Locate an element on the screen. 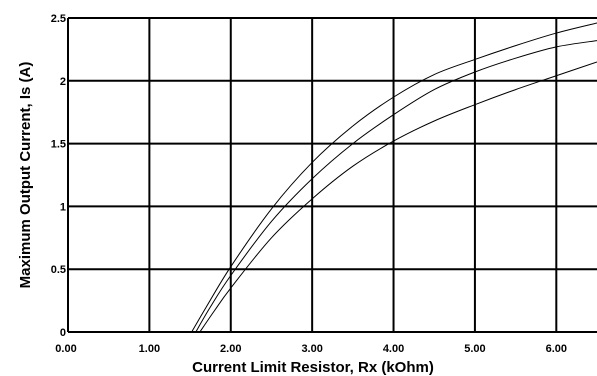 The height and width of the screenshot is (376, 597). x-tick-label: 3.00 is located at coordinates (311, 349).